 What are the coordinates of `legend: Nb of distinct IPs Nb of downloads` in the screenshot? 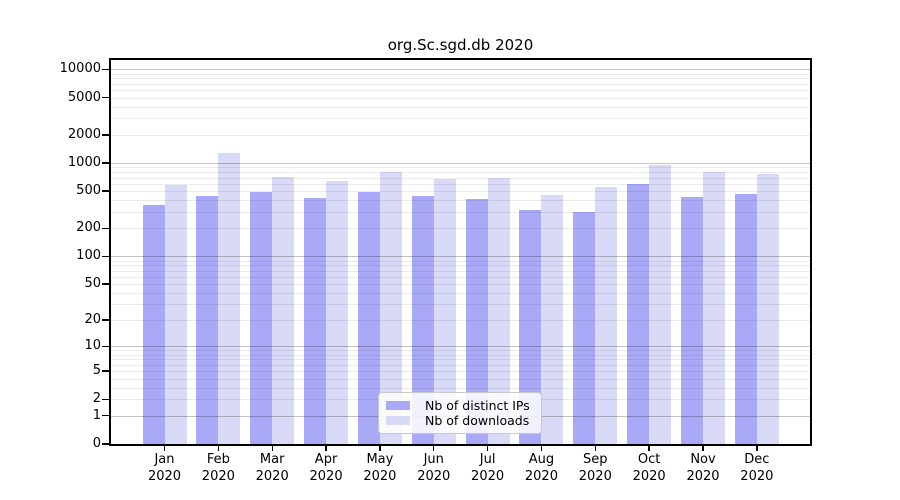 It's located at (460, 413).